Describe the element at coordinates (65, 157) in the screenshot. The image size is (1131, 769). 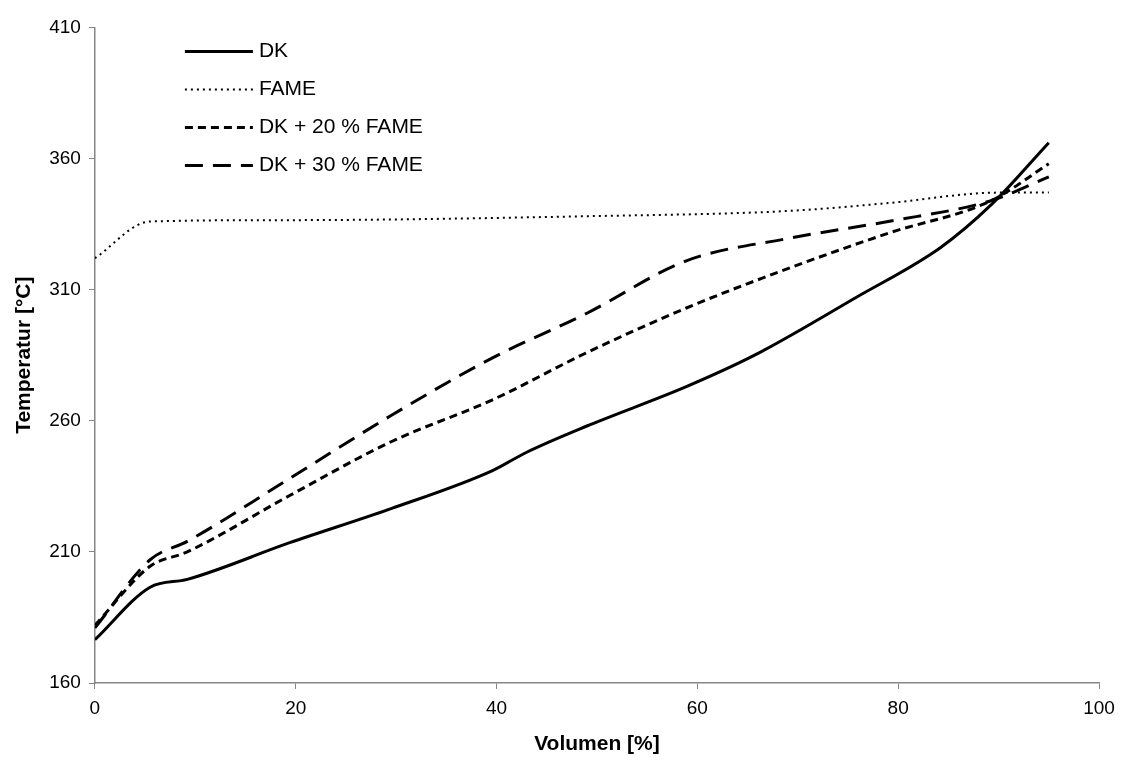
I see `y-tick-label: 360` at that location.